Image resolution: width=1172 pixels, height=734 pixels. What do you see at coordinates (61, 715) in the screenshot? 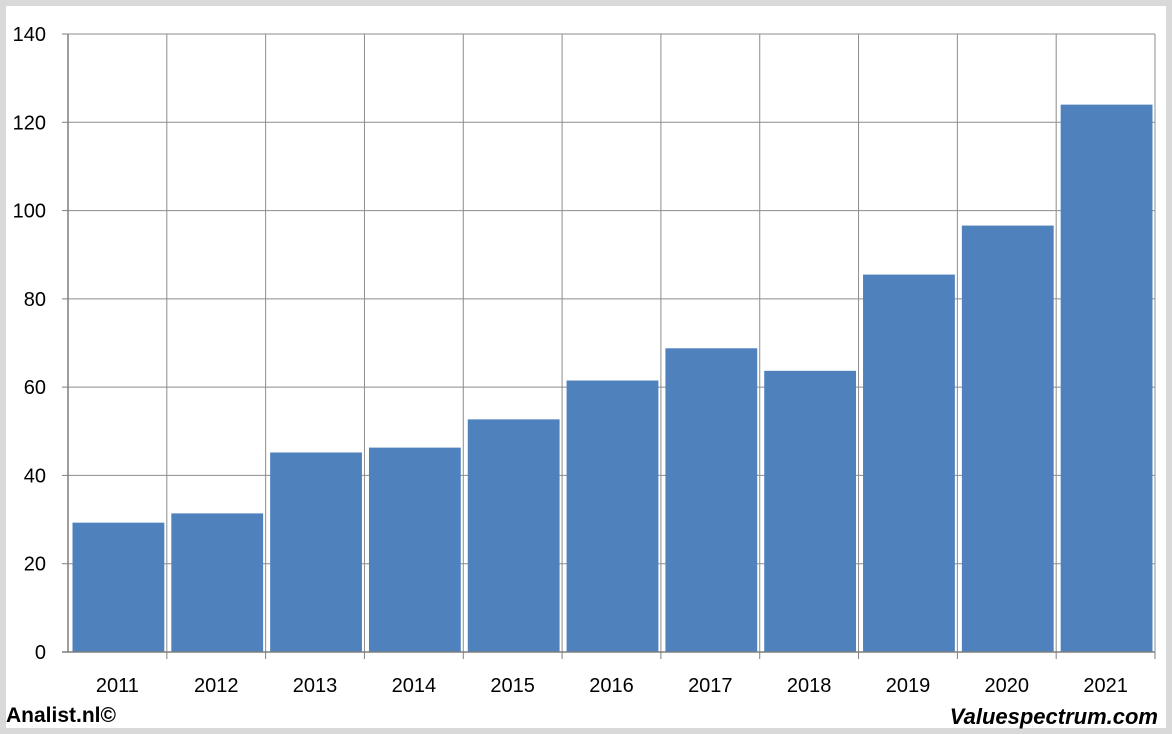
I see `source-label: Analist.nl©` at bounding box center [61, 715].